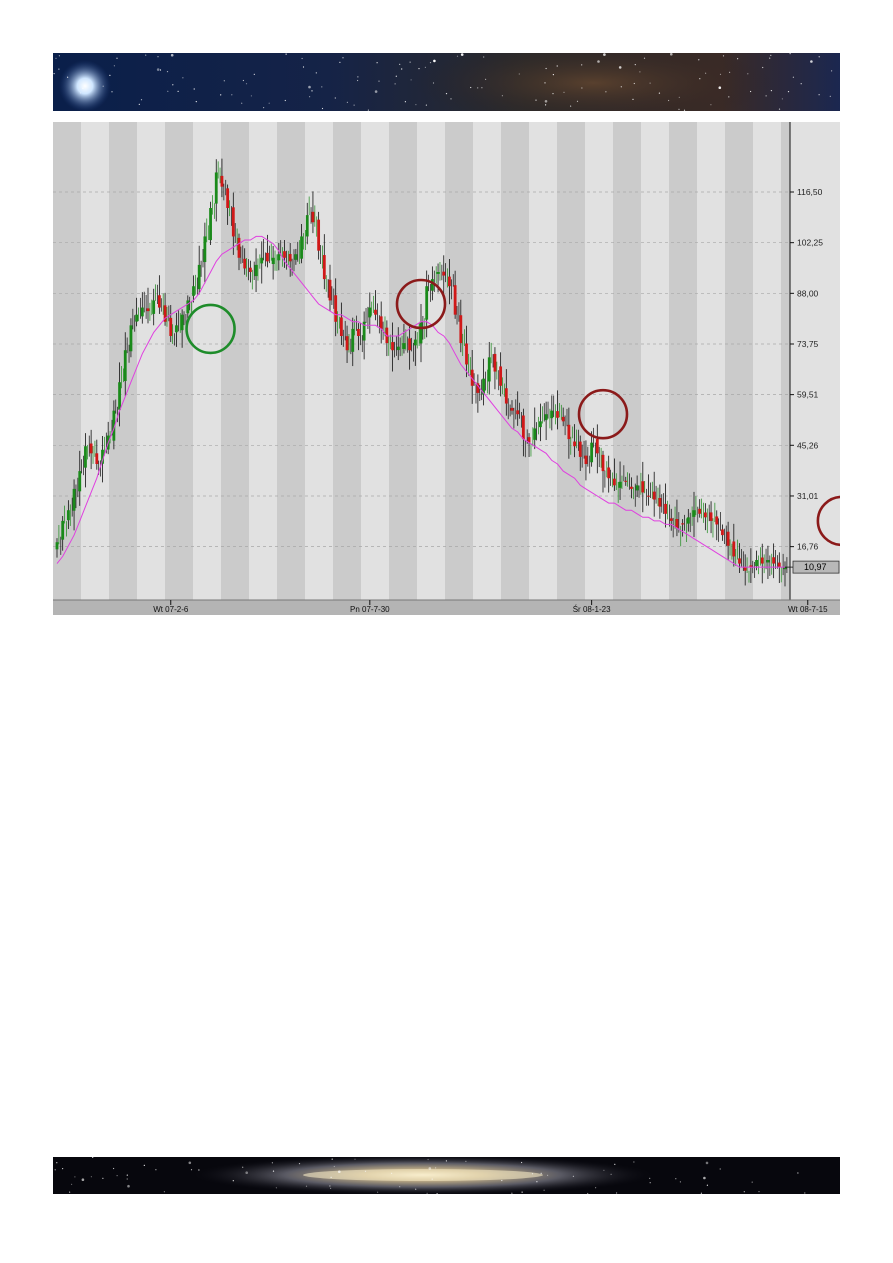 The image size is (893, 1263). What do you see at coordinates (810, 192) in the screenshot?
I see `y-tick-label: 116,50` at bounding box center [810, 192].